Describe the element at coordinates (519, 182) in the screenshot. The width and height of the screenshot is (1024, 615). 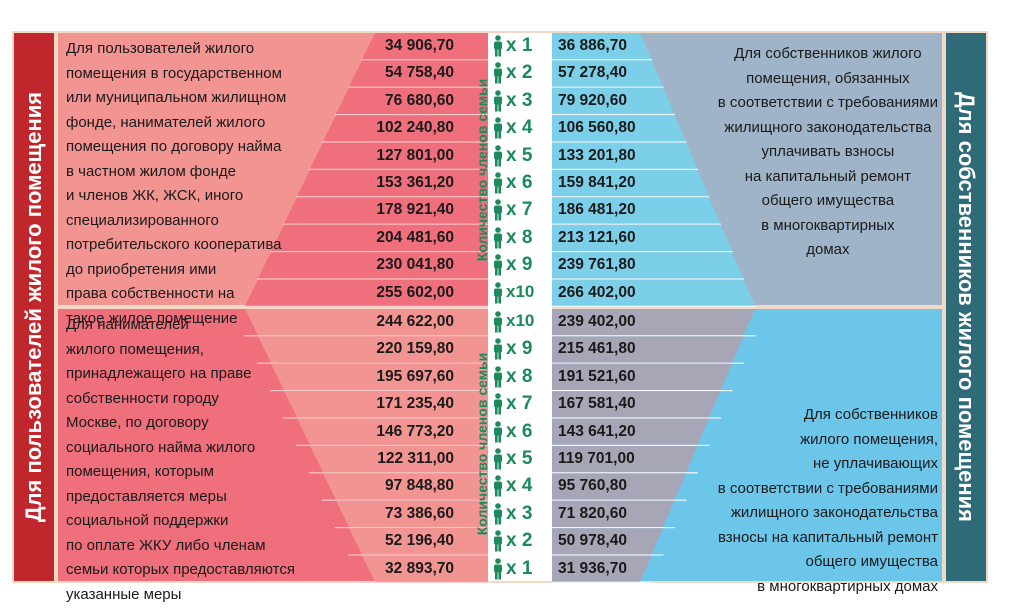
I see `members-count: x 6` at that location.